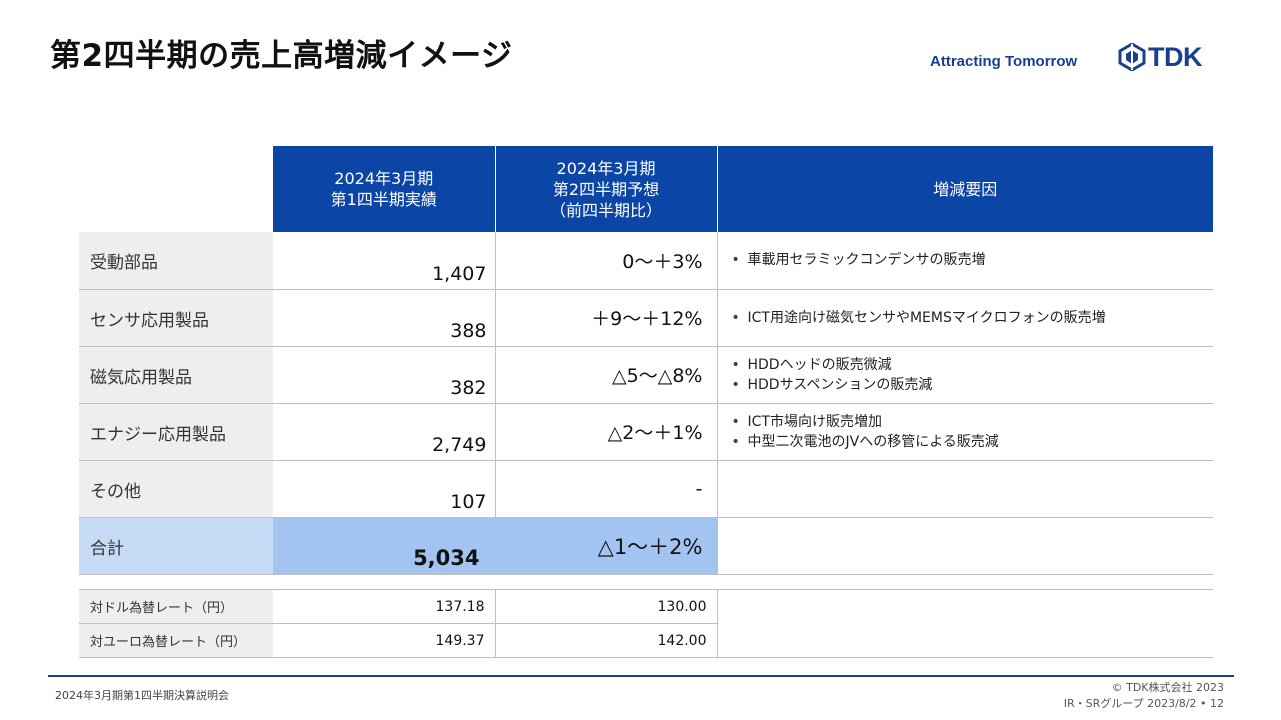 This screenshot has height=720, width=1281. I want to click on segment-name: センサ応用製品, so click(176, 318).